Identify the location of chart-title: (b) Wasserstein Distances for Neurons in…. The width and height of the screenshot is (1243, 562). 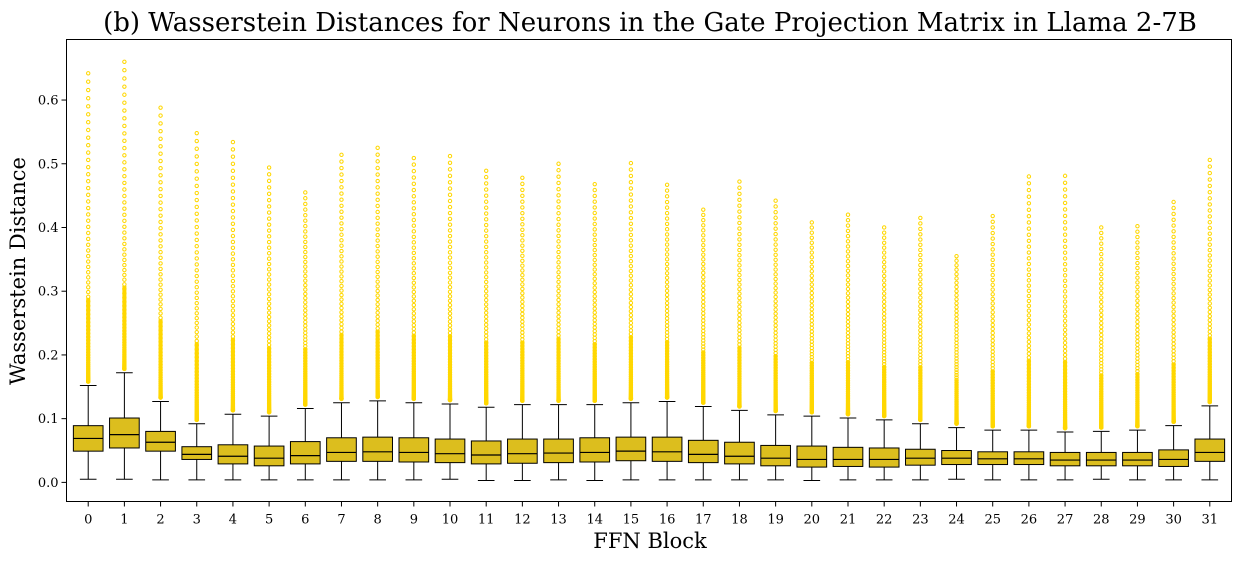
(650, 23).